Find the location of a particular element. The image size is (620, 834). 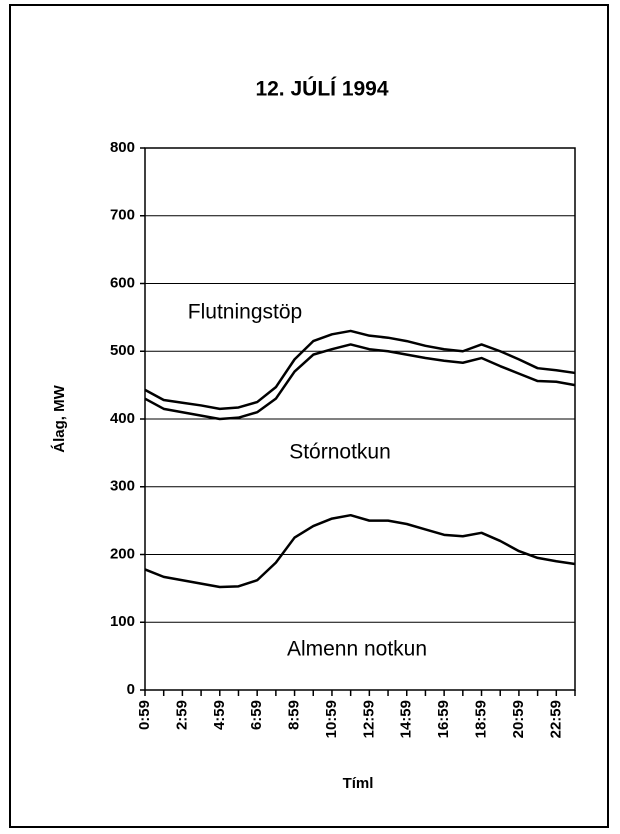

x-tick-label: 18:59 is located at coordinates (480, 719).